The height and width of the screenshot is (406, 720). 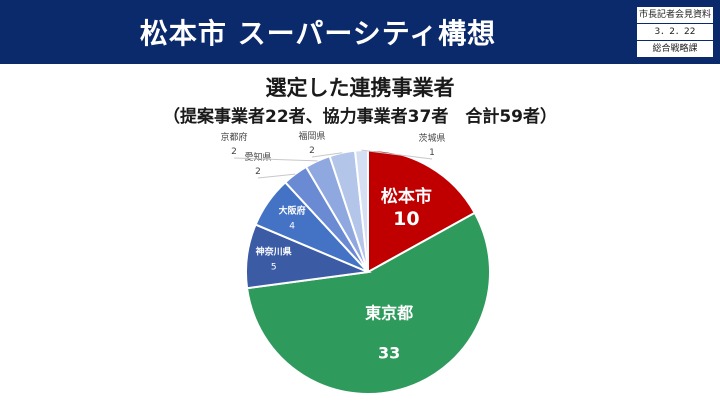 I want to click on slice-label: 東京都, so click(x=389, y=313).